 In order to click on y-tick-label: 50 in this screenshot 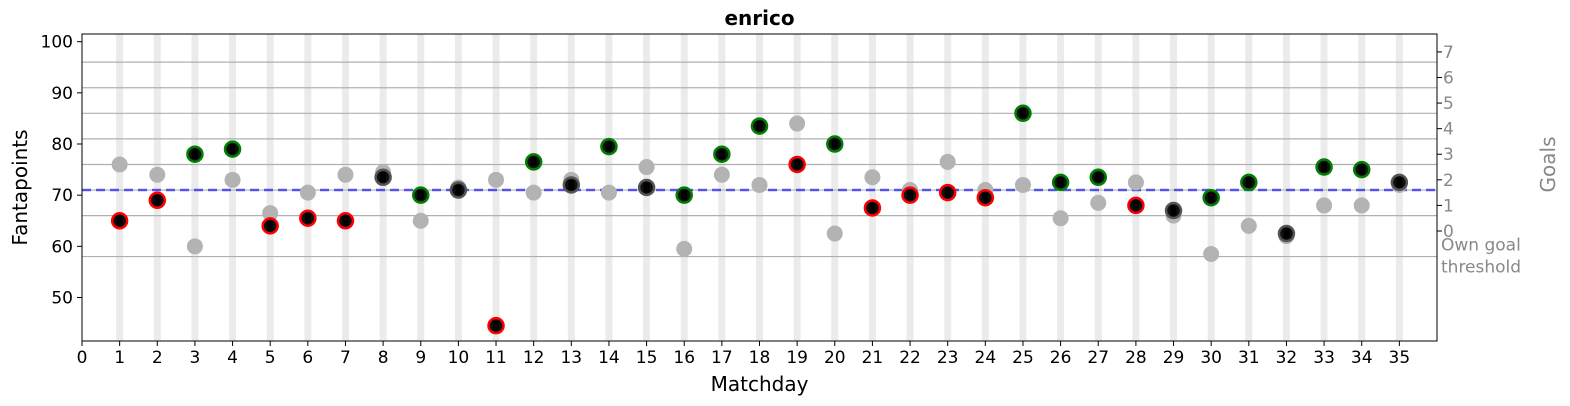, I will do `click(62, 299)`.